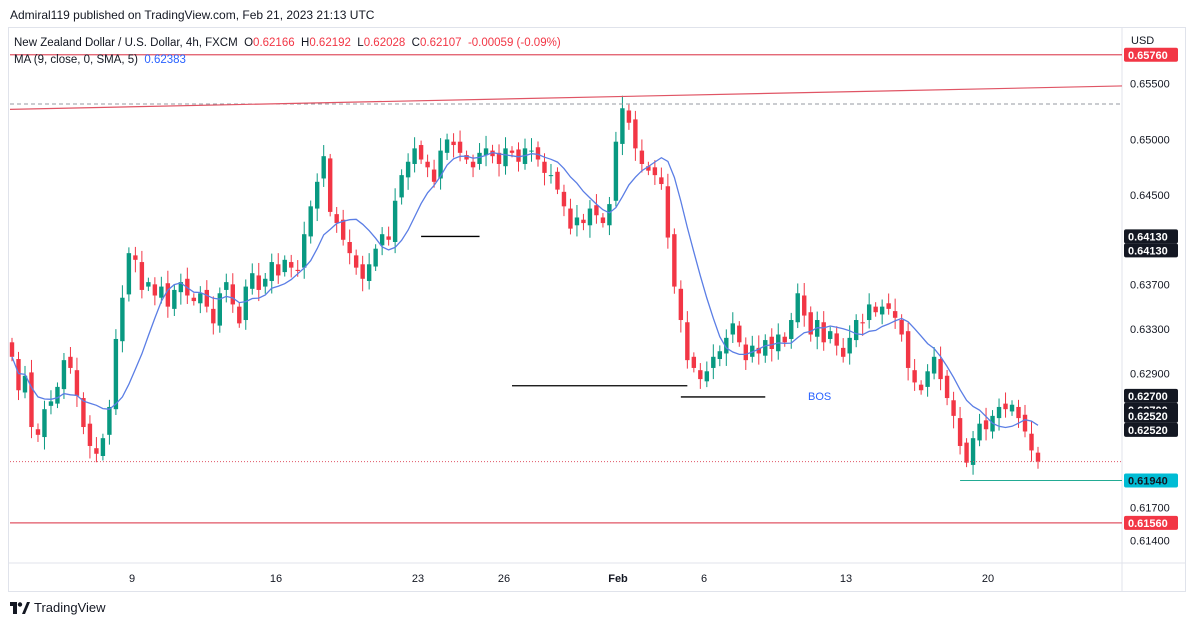 This screenshot has height=627, width=1194. What do you see at coordinates (276, 579) in the screenshot?
I see `x-tick-label: 16` at bounding box center [276, 579].